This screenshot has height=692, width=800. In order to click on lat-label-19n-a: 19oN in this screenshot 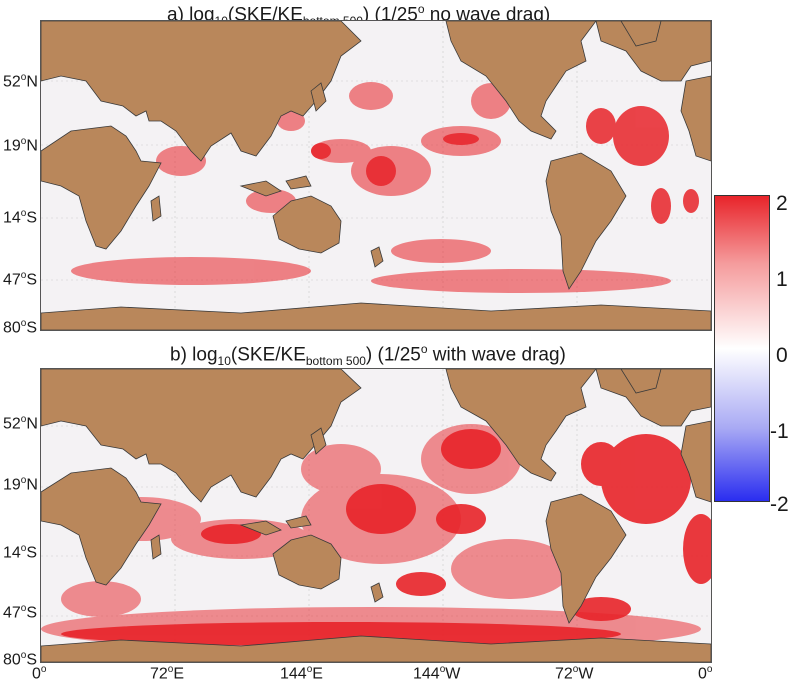, I will do `click(20, 145)`.